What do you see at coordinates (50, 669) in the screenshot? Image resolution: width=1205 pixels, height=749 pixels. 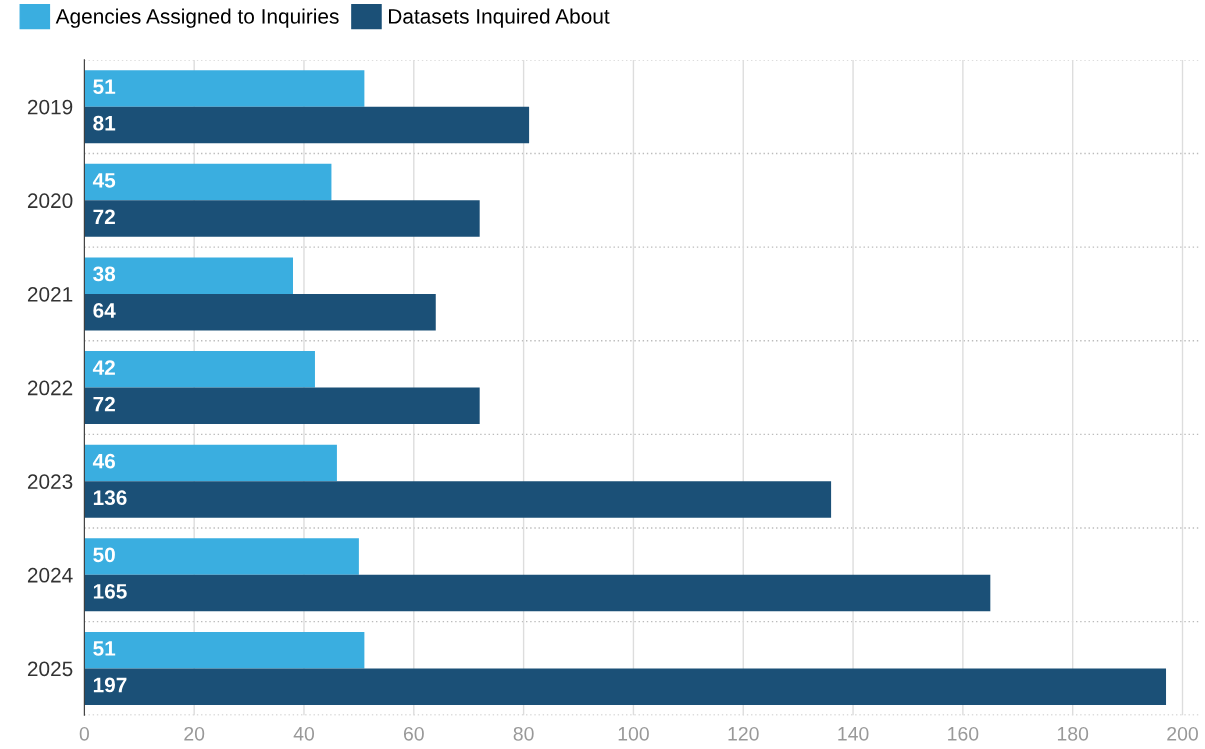 I see `y-tick-label: 2025` at bounding box center [50, 669].